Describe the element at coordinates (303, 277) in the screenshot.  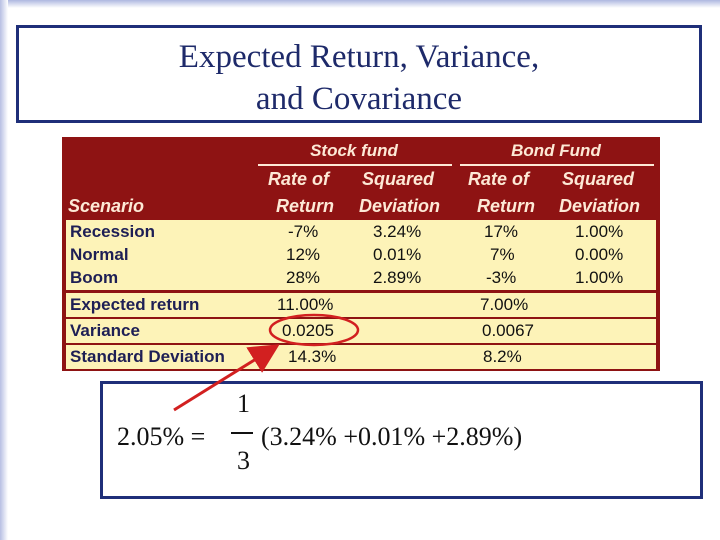
I see `stock-rate: 28%` at that location.